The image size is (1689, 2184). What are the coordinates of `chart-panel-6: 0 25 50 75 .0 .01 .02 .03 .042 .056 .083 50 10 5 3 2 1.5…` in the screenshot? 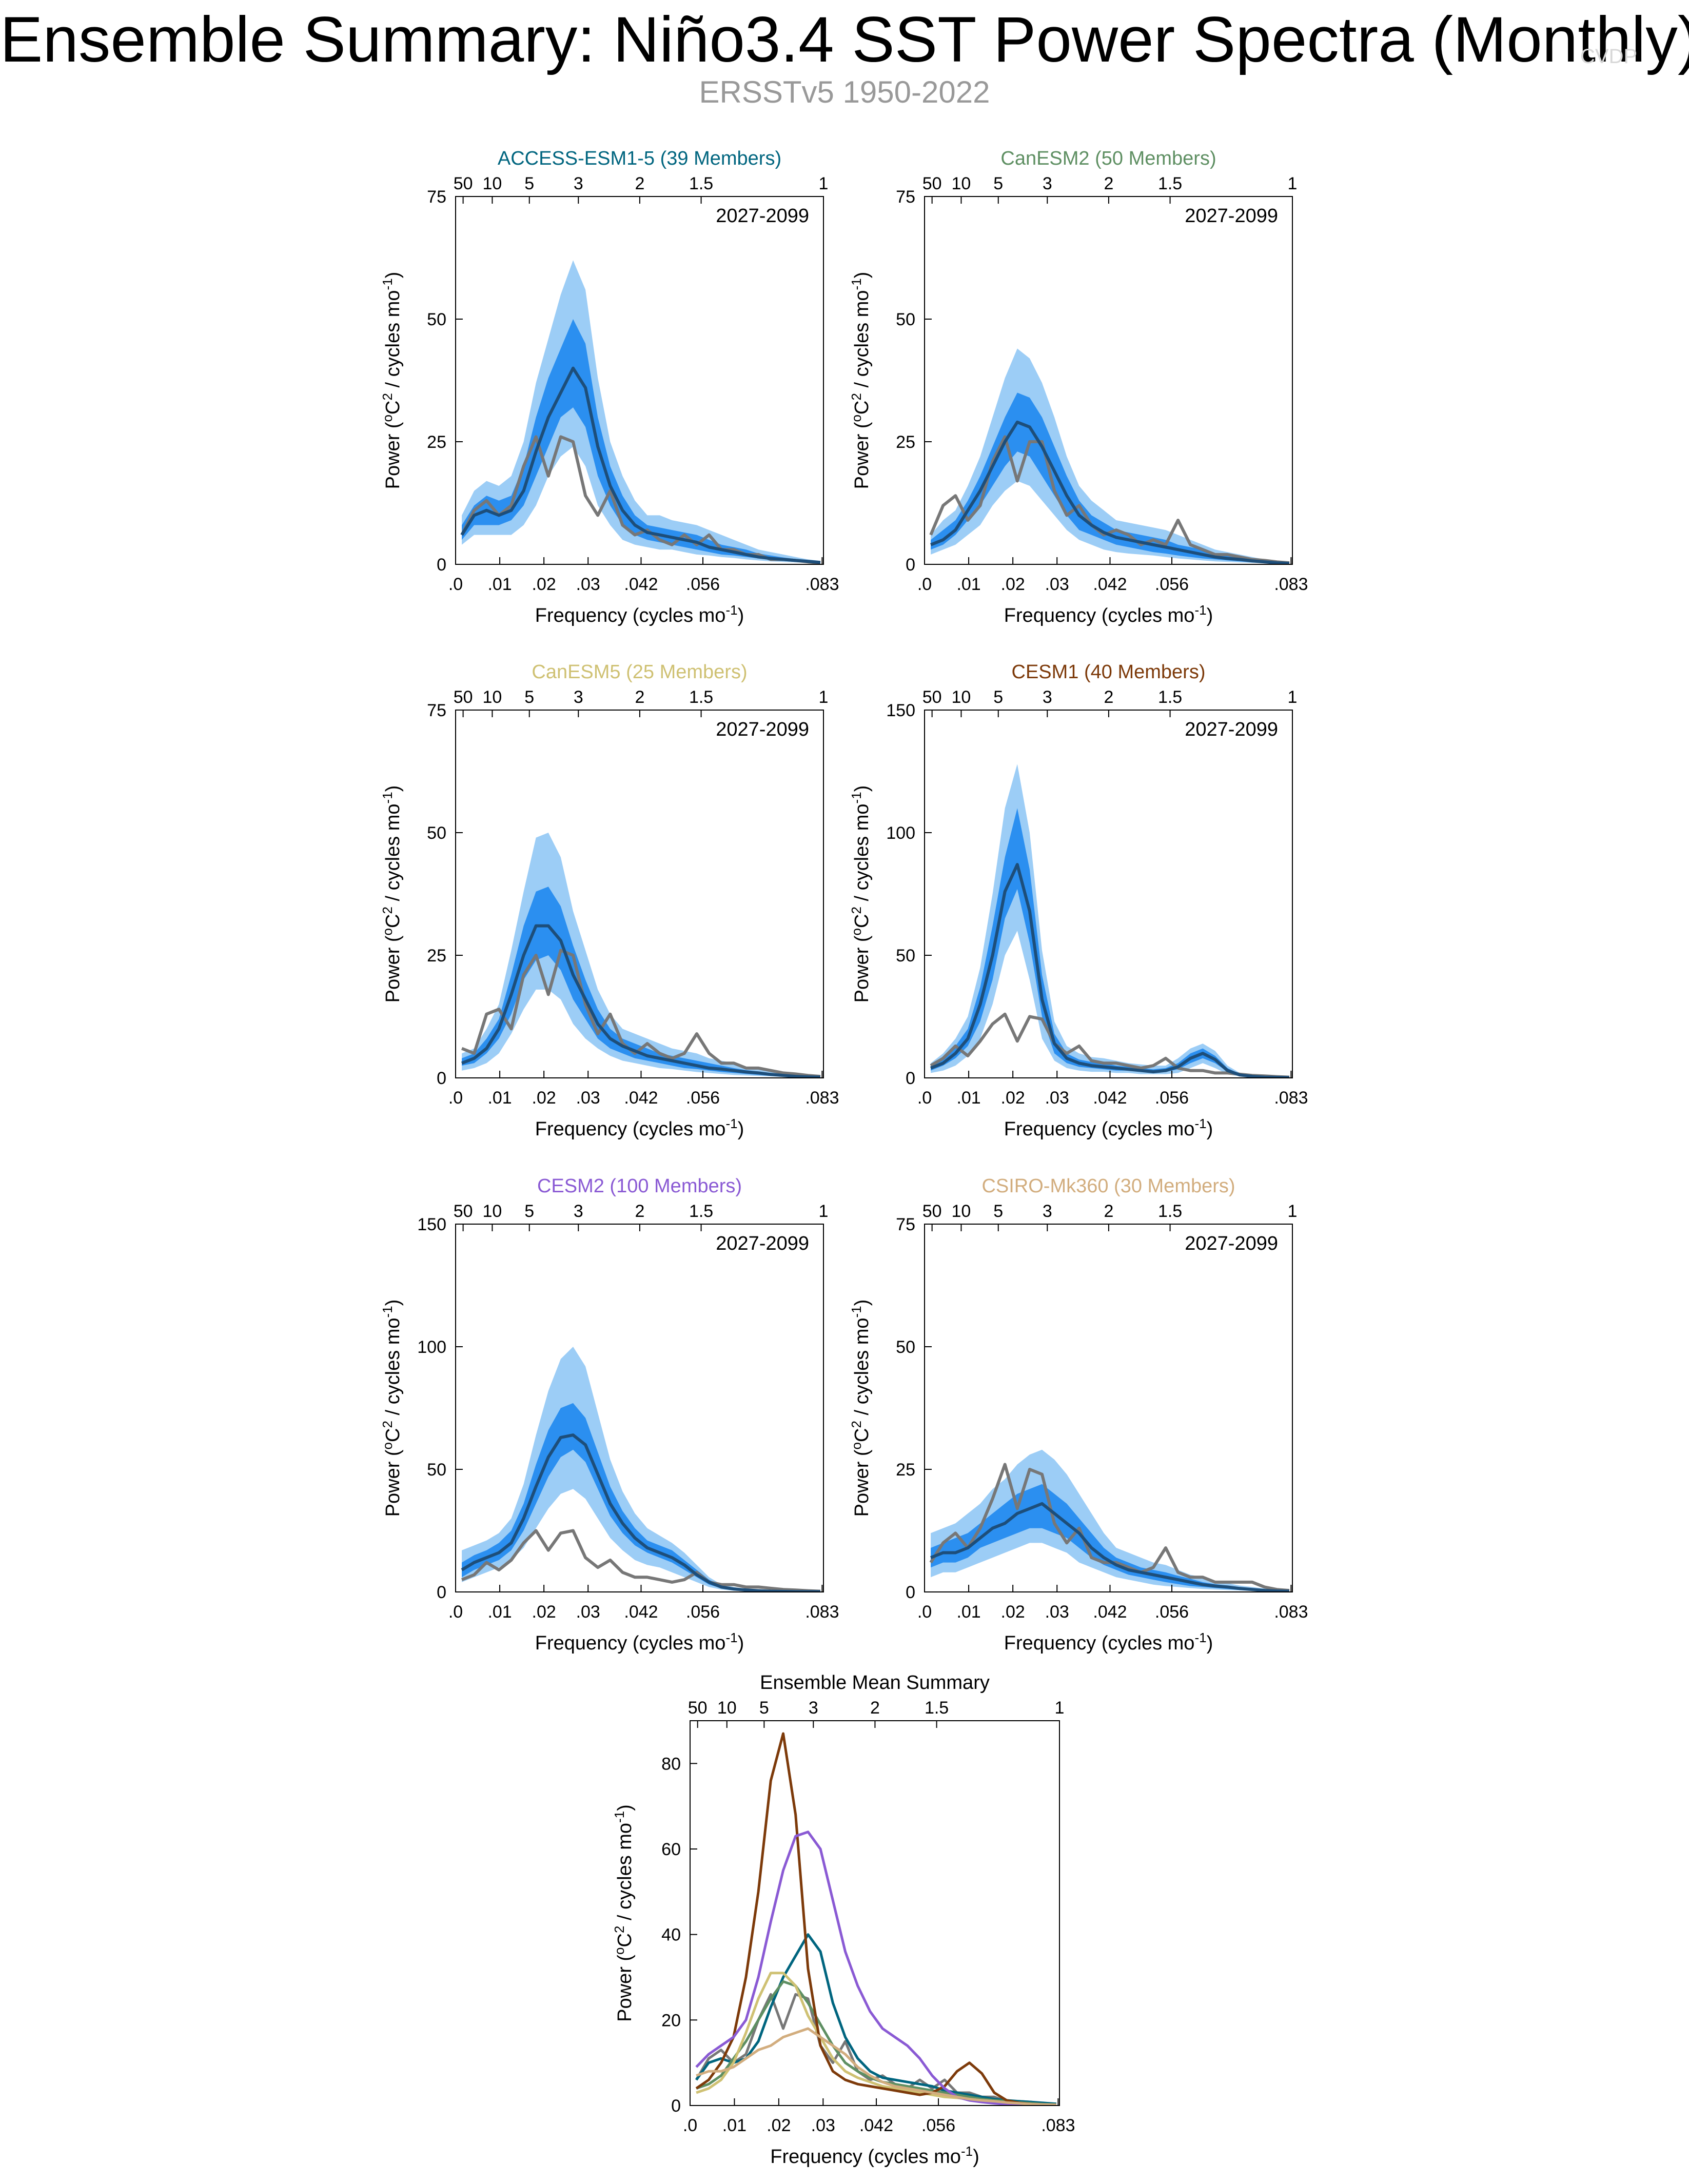 It's located at (1079, 1414).